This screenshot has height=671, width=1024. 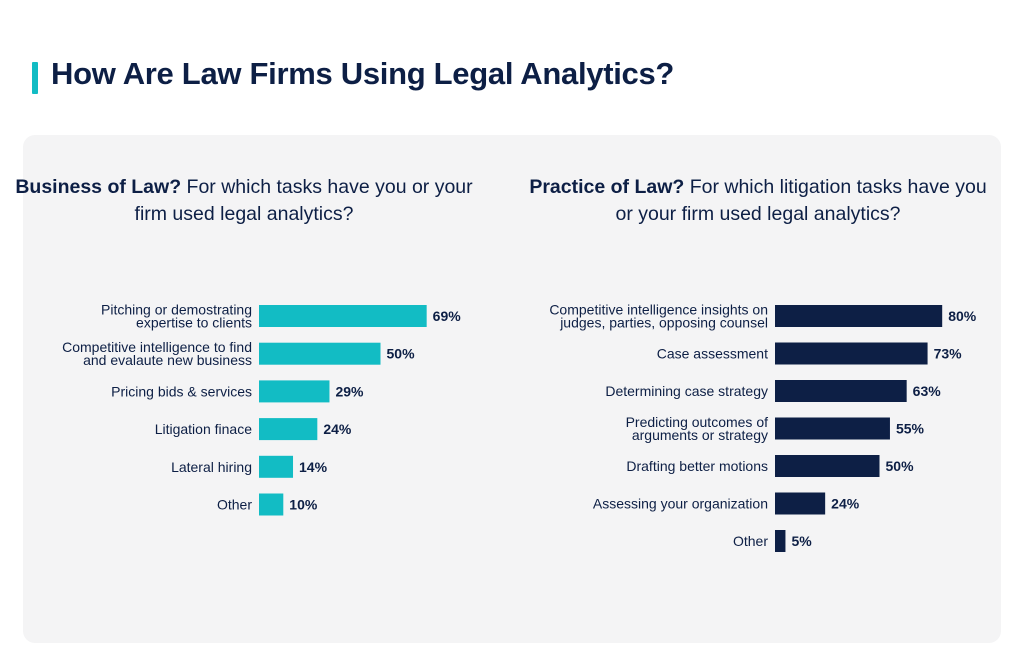 What do you see at coordinates (157, 347) in the screenshot?
I see `business-of-law-category-label-2-line-1: Competitive intelligence to find` at bounding box center [157, 347].